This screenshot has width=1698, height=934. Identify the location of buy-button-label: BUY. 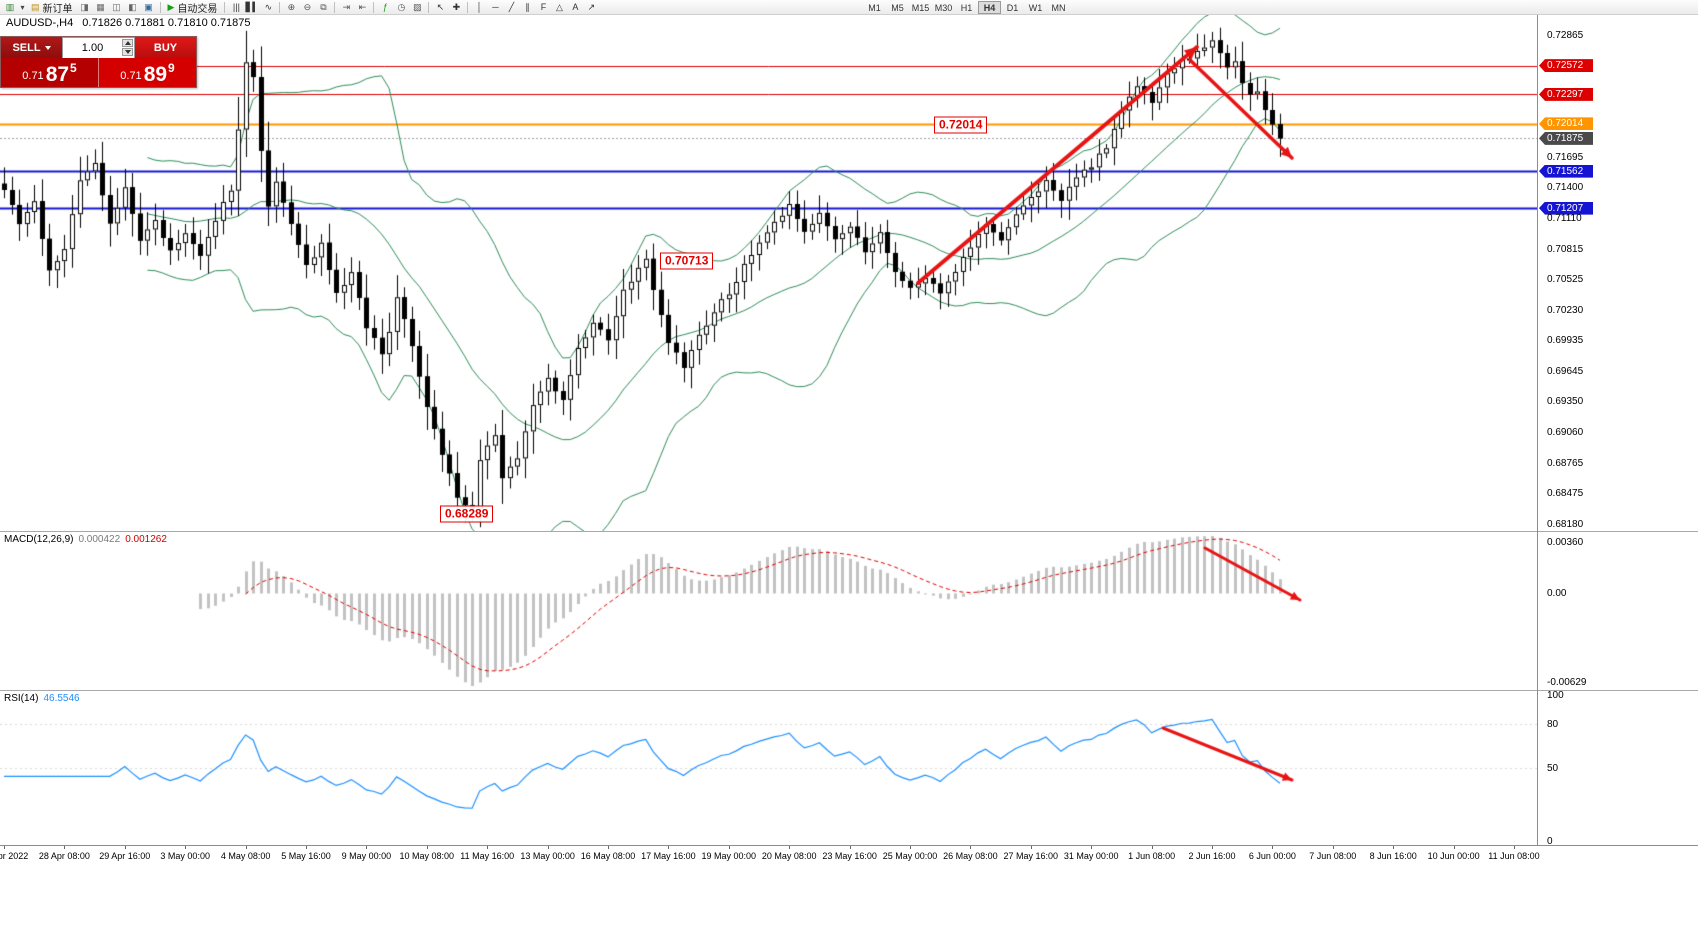
(165, 47).